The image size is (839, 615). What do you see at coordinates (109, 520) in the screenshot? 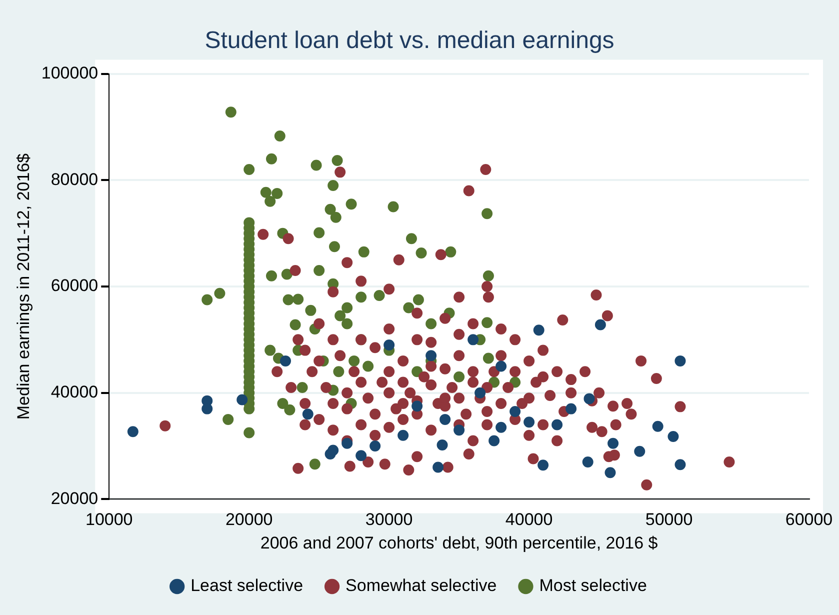
I see `x-tick-label: 10000` at bounding box center [109, 520].